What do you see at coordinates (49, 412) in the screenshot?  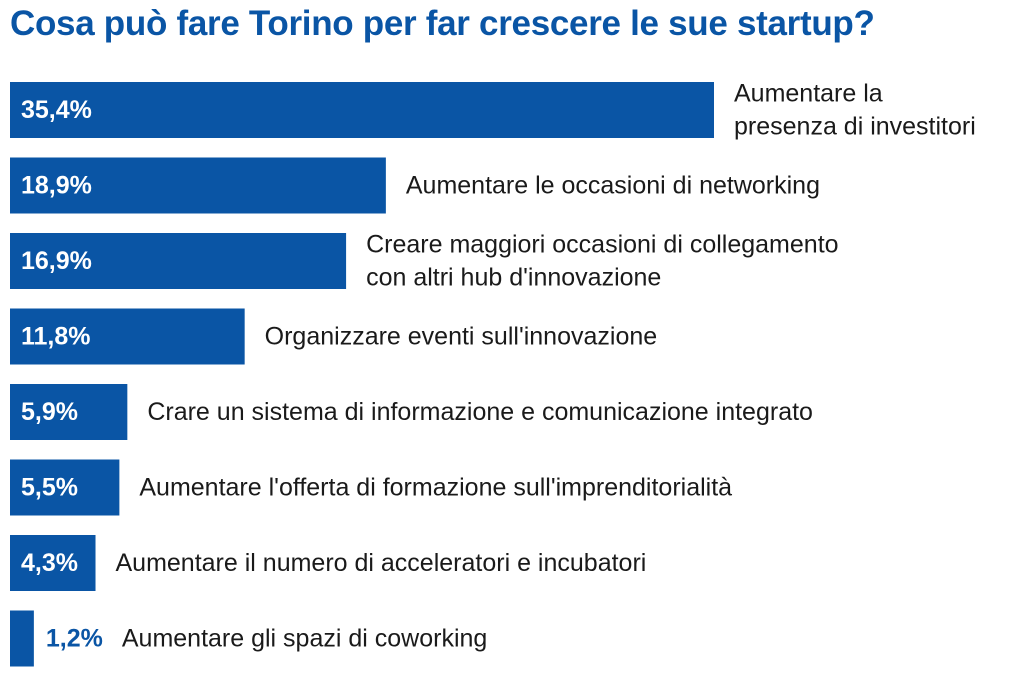 I see `value-label-5: 5,9%` at bounding box center [49, 412].